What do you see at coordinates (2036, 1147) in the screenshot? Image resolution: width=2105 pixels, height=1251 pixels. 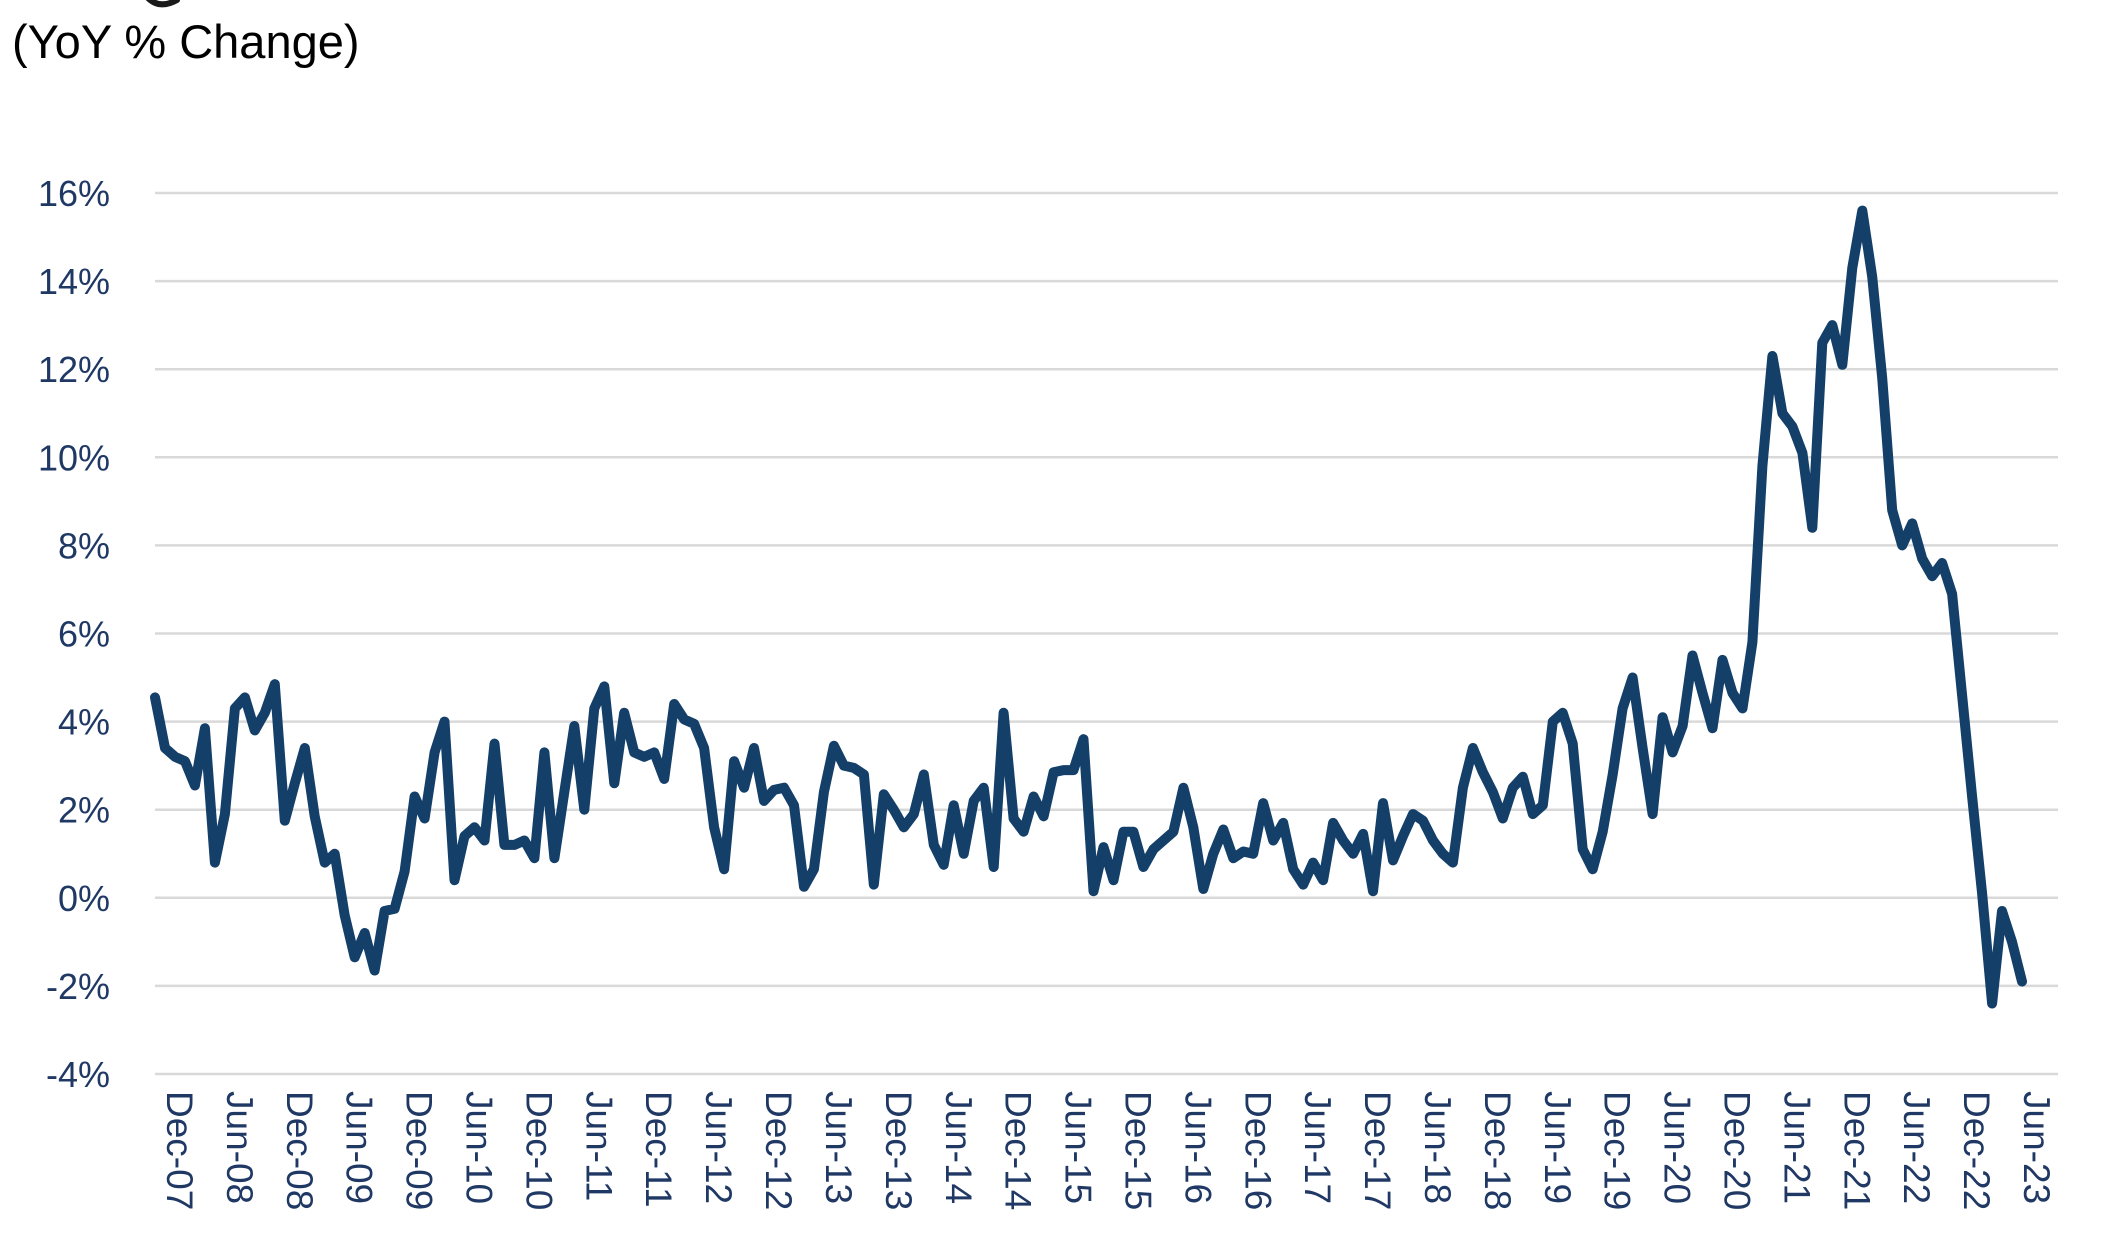 I see `x-axis-label: Jun-23` at bounding box center [2036, 1147].